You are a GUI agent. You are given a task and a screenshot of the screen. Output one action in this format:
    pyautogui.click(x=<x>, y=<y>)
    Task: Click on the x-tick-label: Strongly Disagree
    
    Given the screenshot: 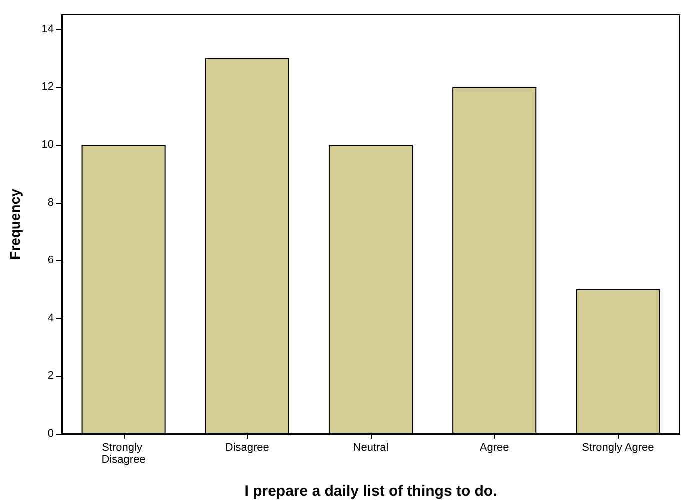 What is the action you would take?
    pyautogui.click(x=124, y=454)
    